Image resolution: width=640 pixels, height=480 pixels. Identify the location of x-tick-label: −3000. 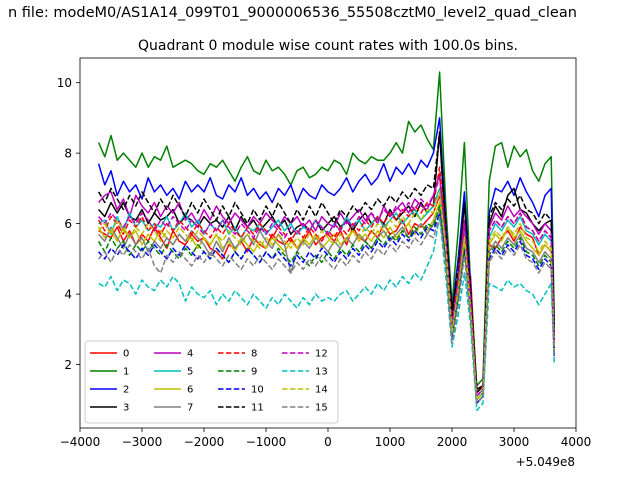
(142, 442).